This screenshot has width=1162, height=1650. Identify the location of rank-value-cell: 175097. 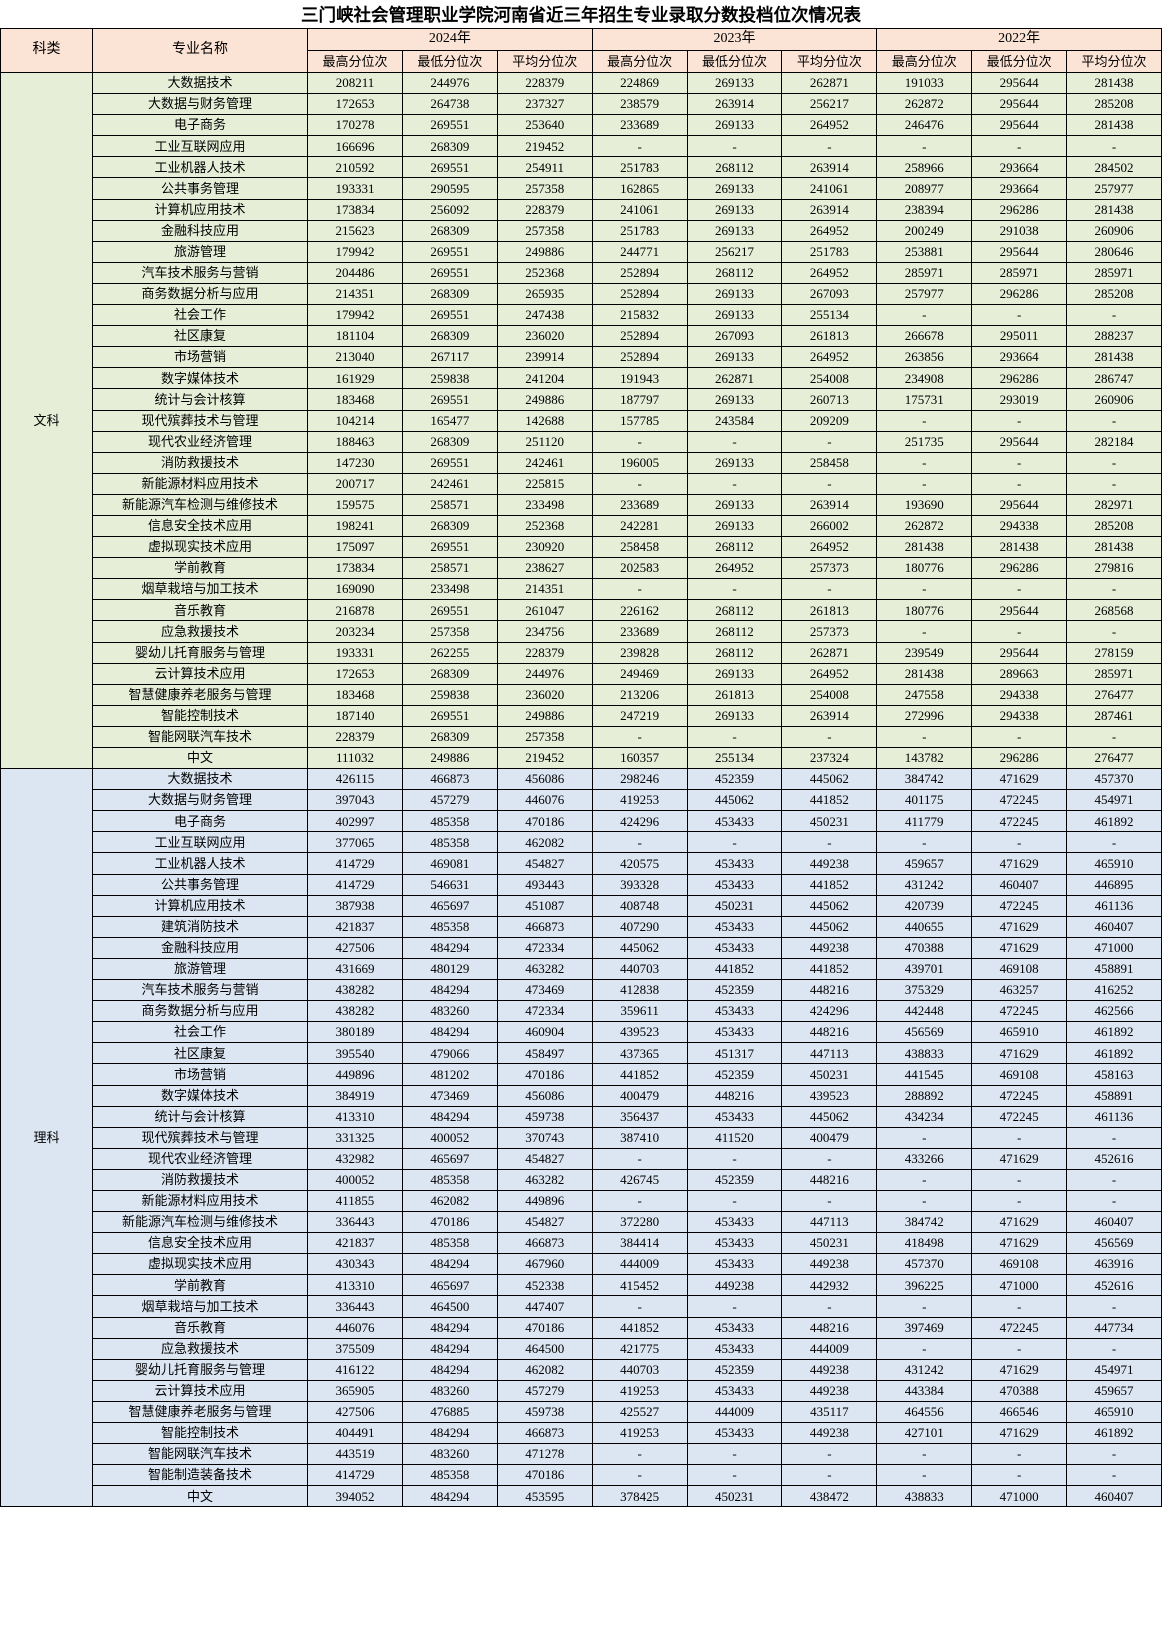
(355, 547).